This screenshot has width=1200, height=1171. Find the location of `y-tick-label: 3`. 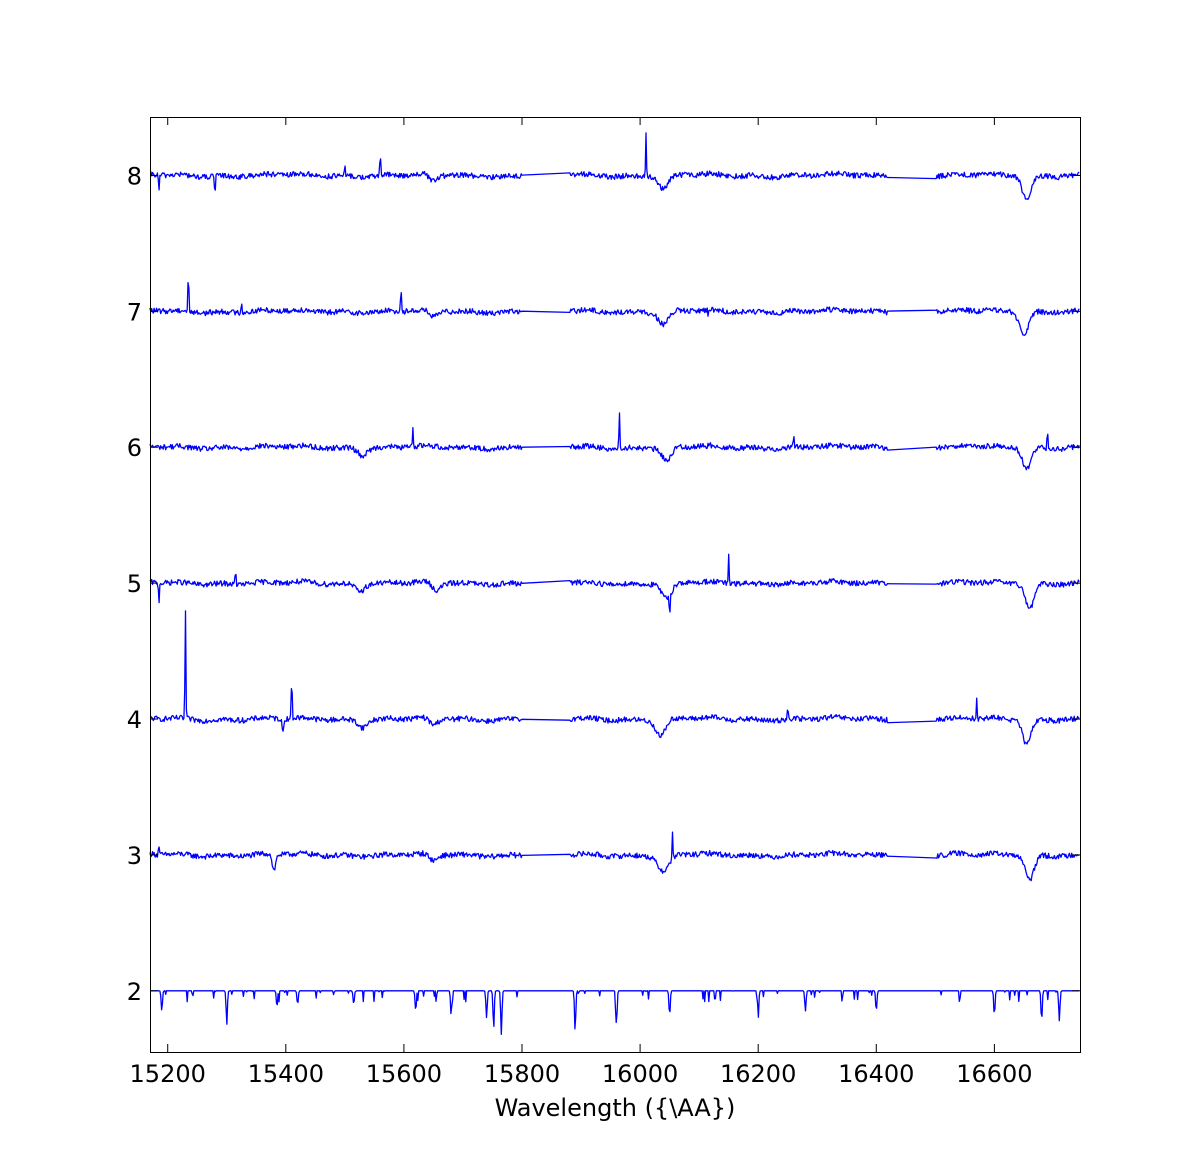

y-tick-label: 3 is located at coordinates (134, 856).